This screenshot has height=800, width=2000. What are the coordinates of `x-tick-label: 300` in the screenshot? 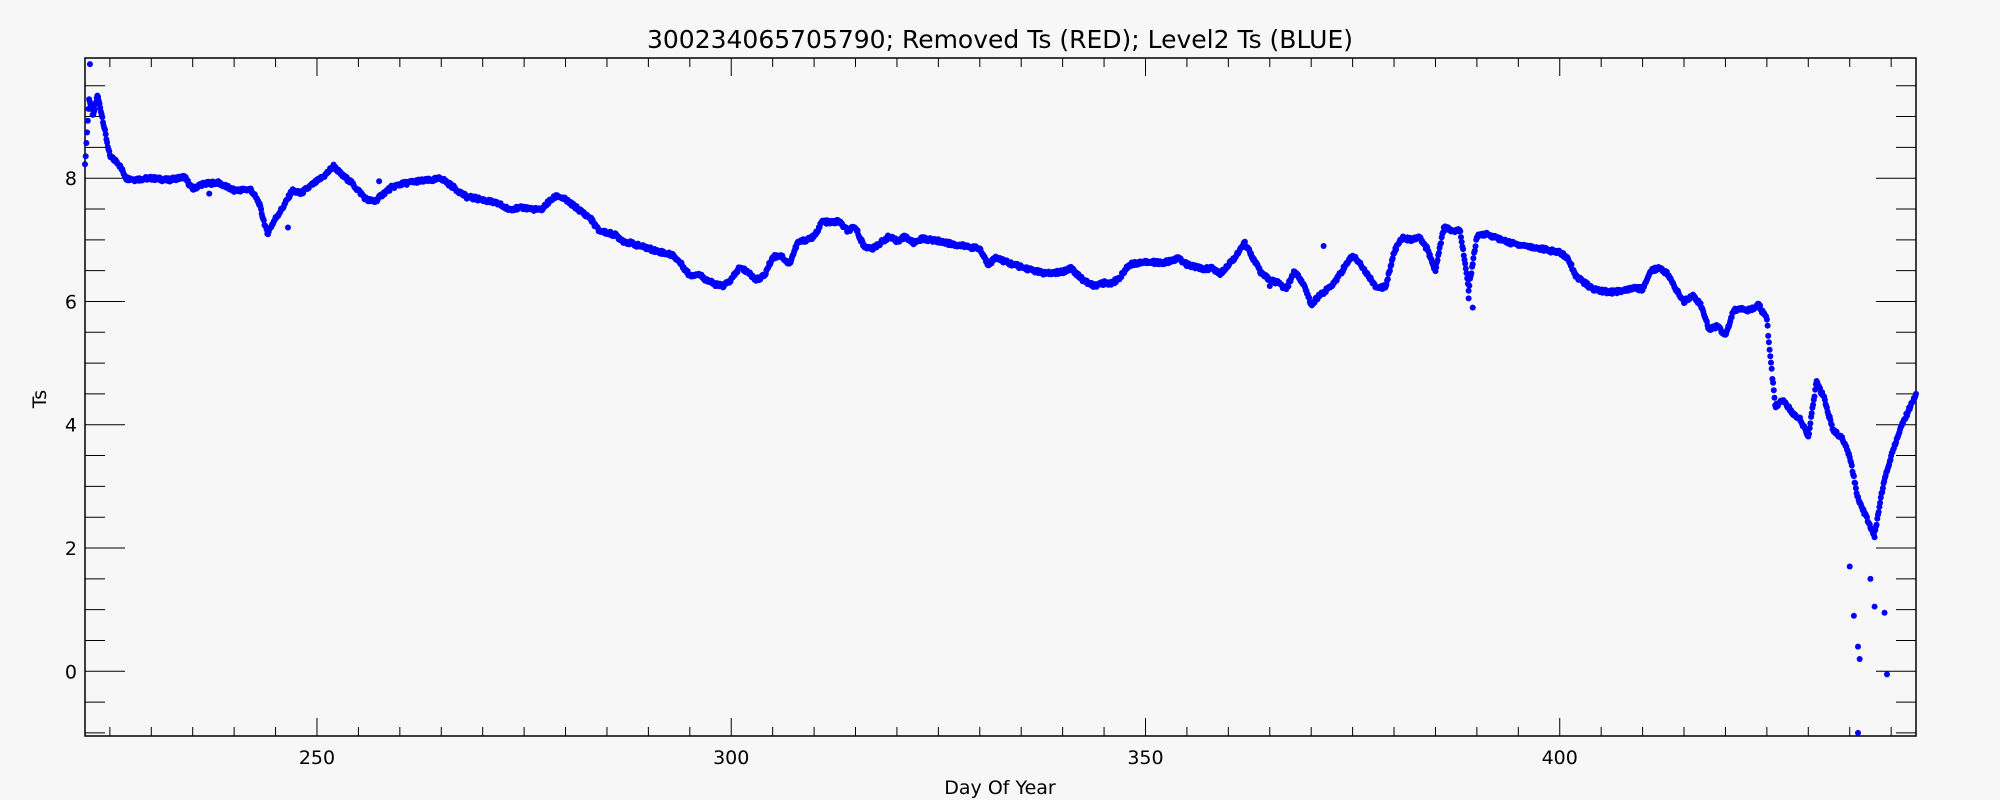 It's located at (731, 758).